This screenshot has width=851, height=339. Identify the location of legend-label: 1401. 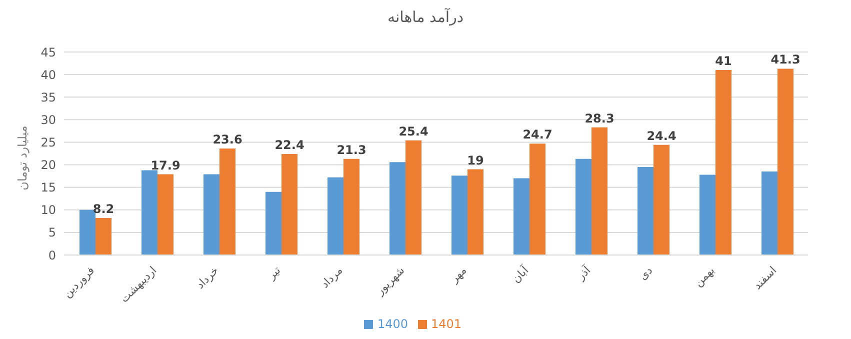
(446, 324).